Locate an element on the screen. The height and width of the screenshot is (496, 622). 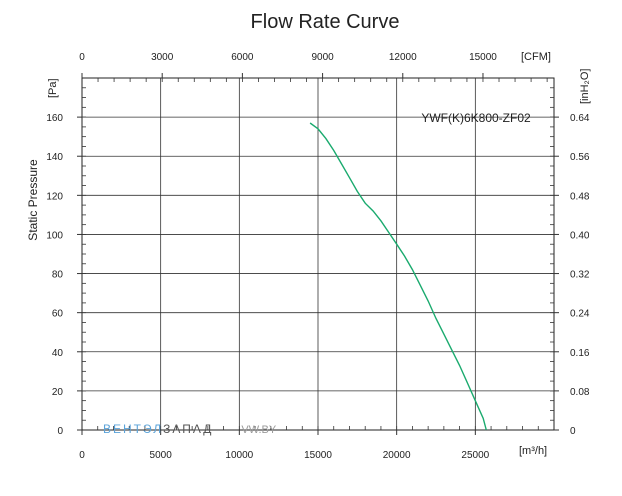
top-tick-label: 15000 is located at coordinates (483, 57).